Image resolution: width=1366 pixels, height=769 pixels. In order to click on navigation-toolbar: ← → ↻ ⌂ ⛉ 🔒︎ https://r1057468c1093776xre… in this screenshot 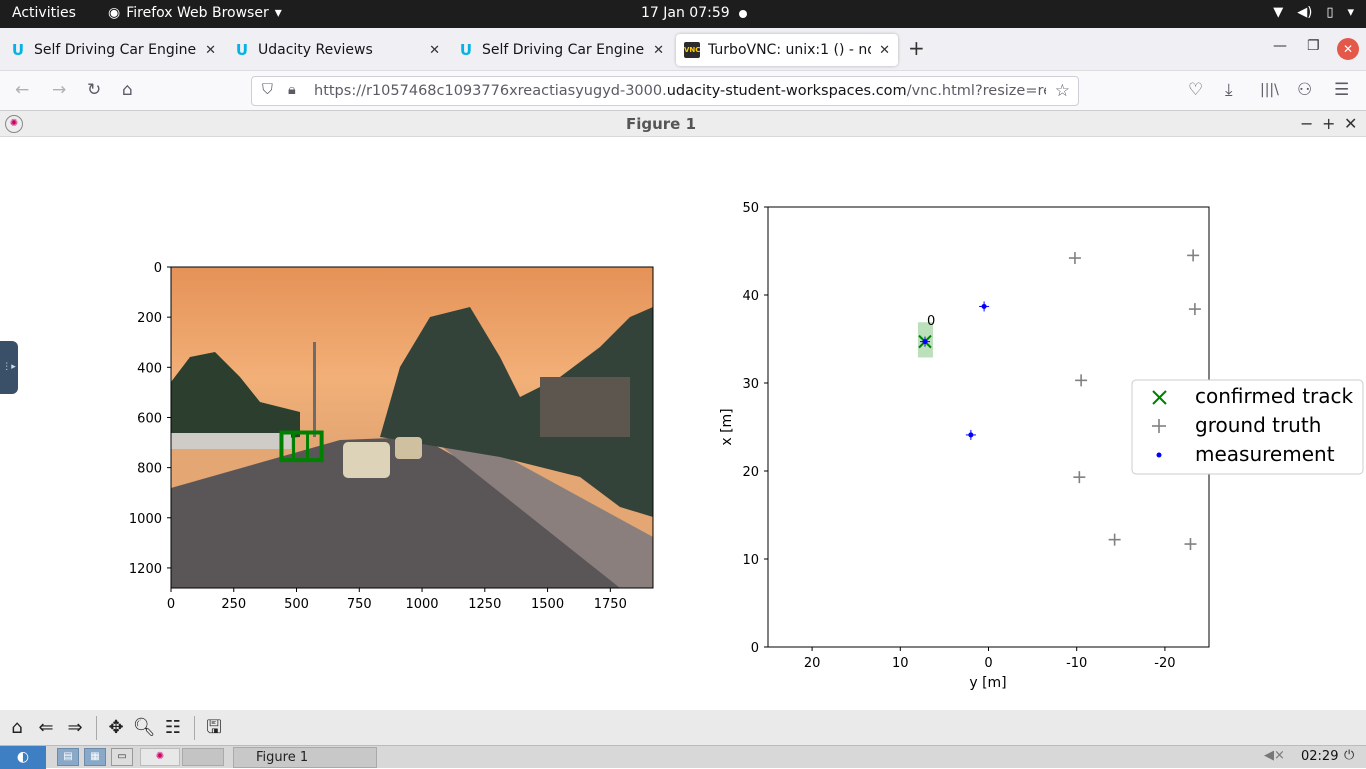, I will do `click(683, 91)`.